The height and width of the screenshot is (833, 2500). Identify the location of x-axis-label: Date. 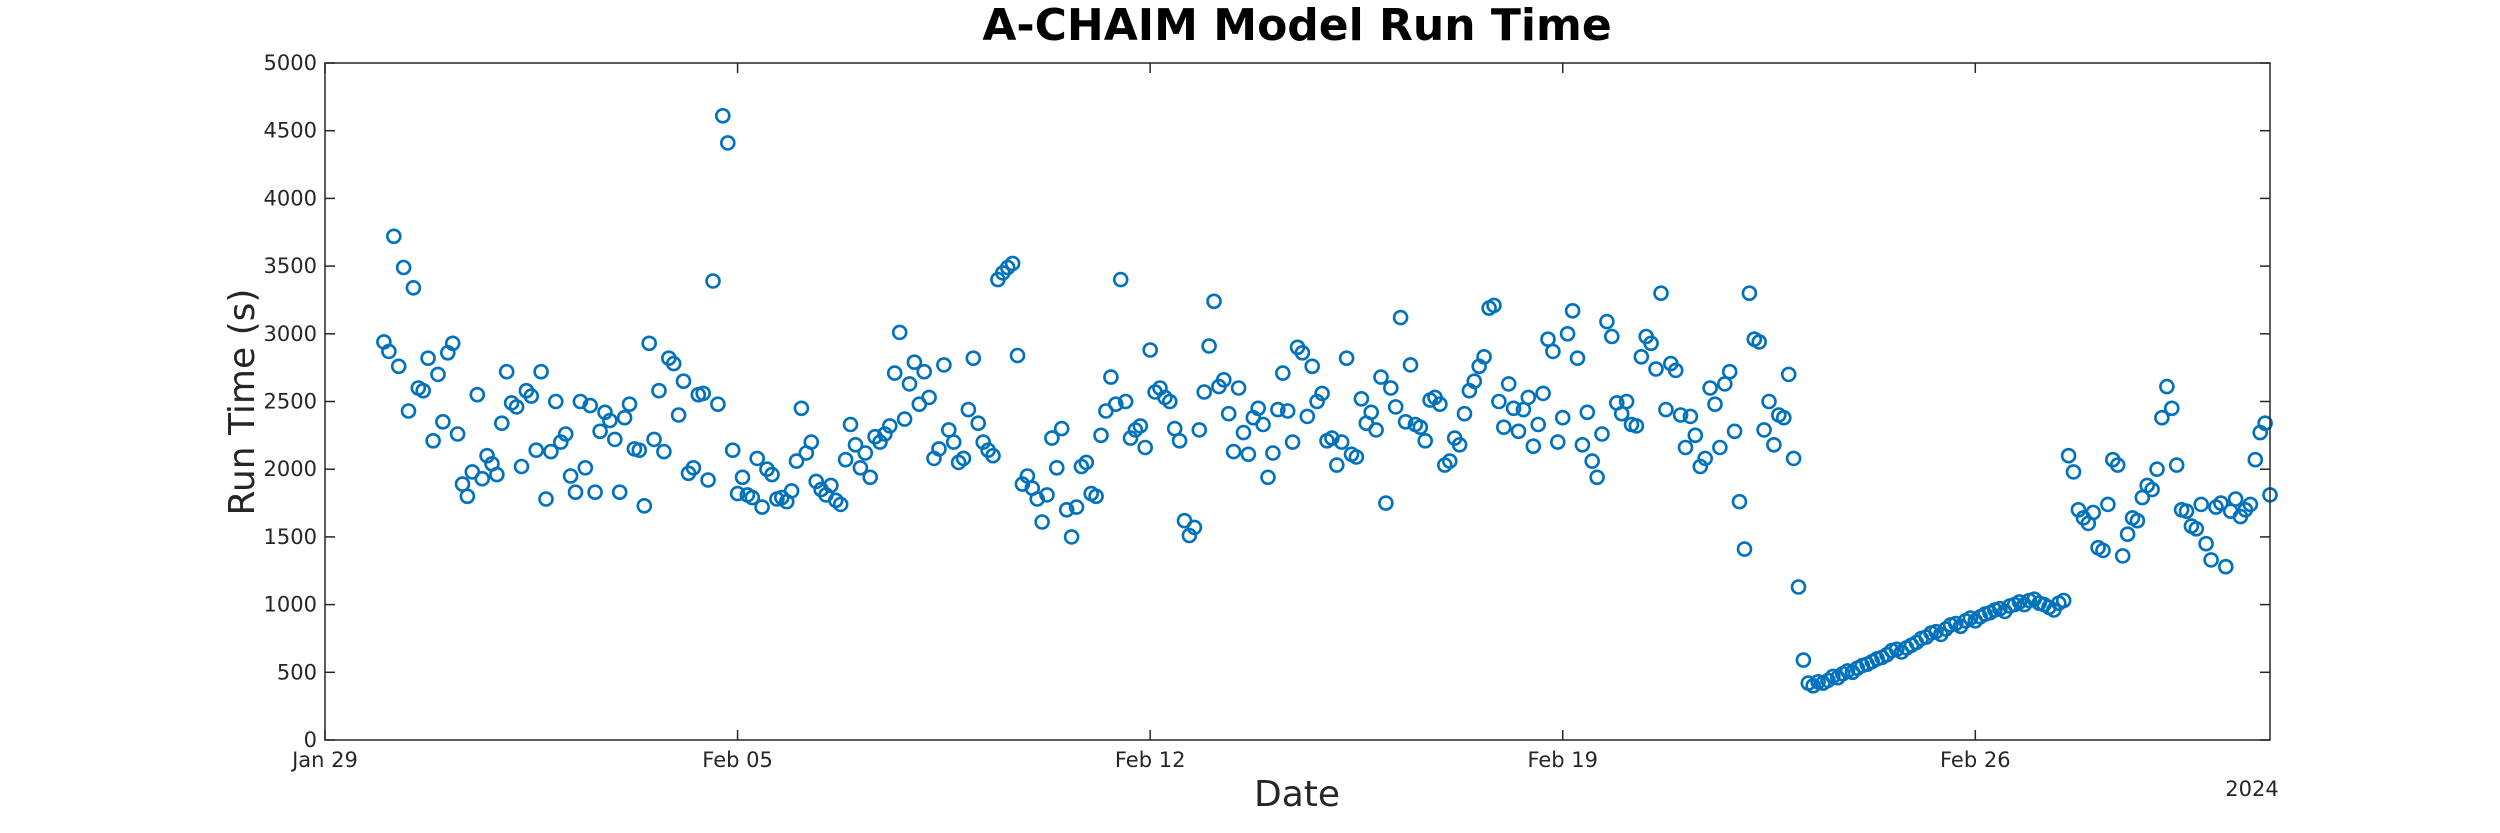
(1297, 794).